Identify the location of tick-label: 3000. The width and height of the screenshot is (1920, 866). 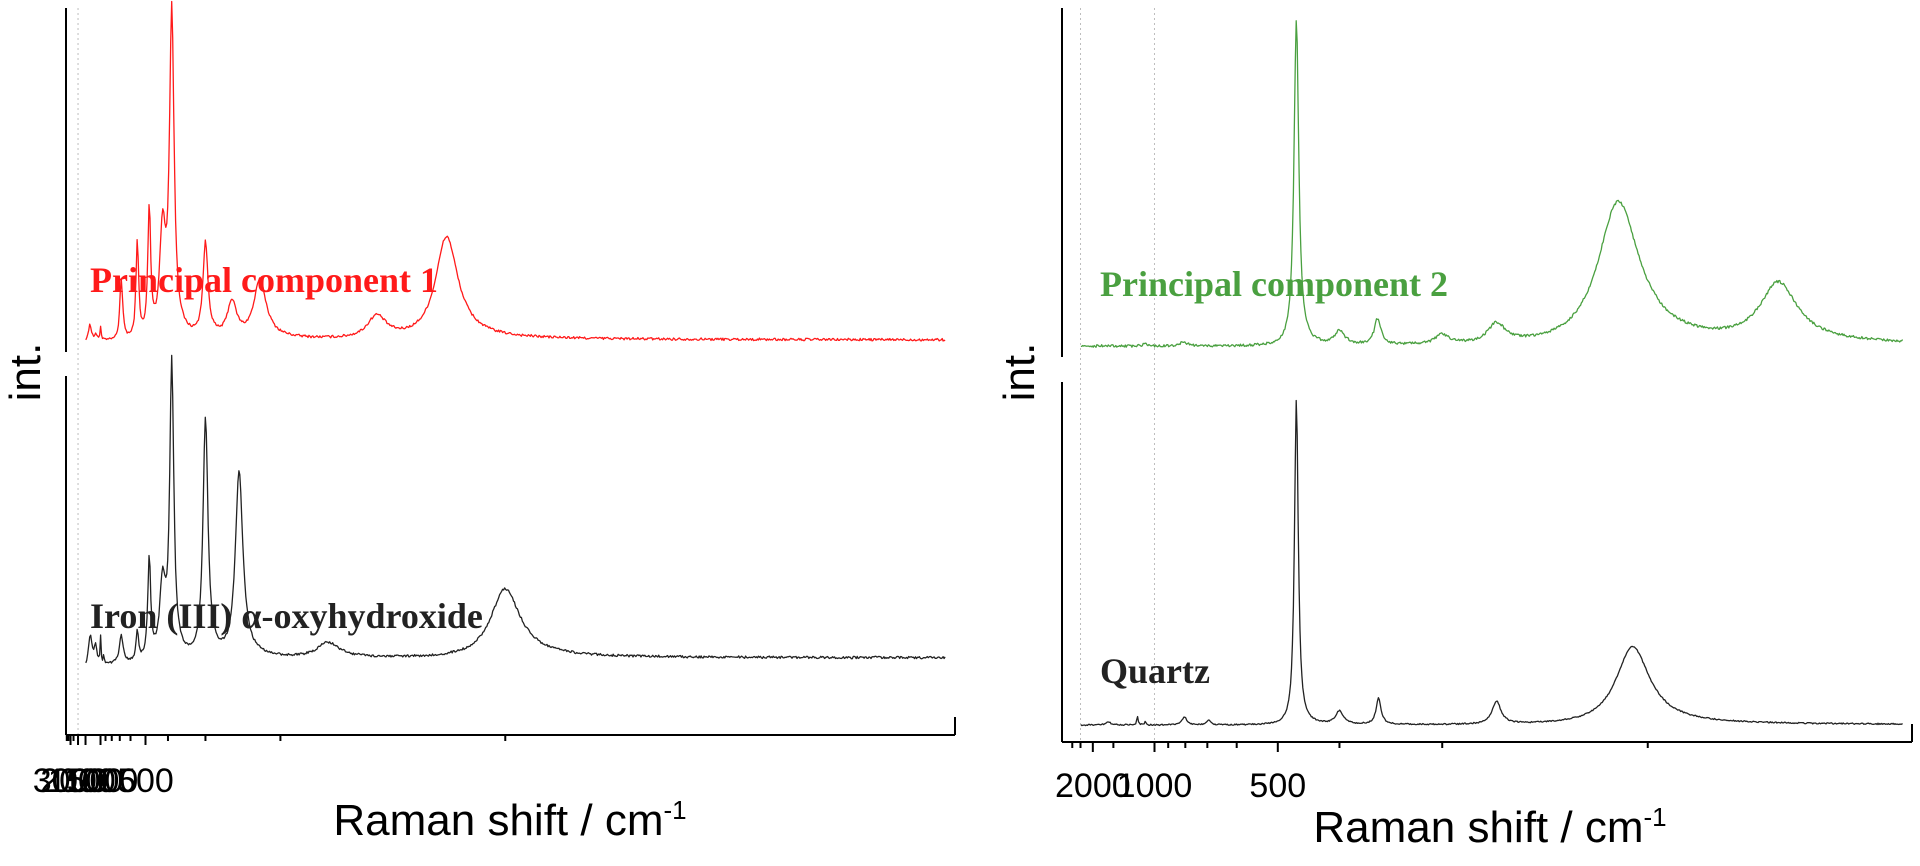
(71, 781).